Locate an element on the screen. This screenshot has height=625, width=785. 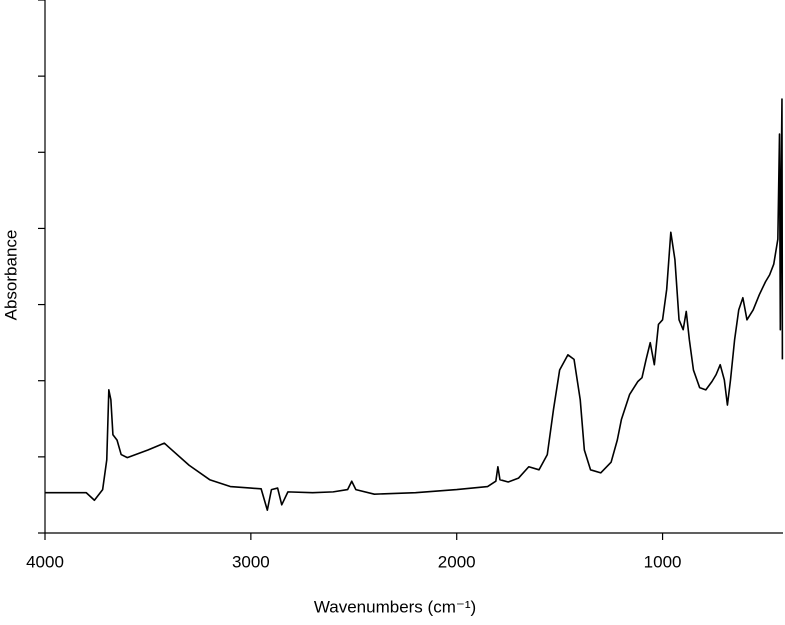
x-tick-label: 3000 is located at coordinates (251, 561).